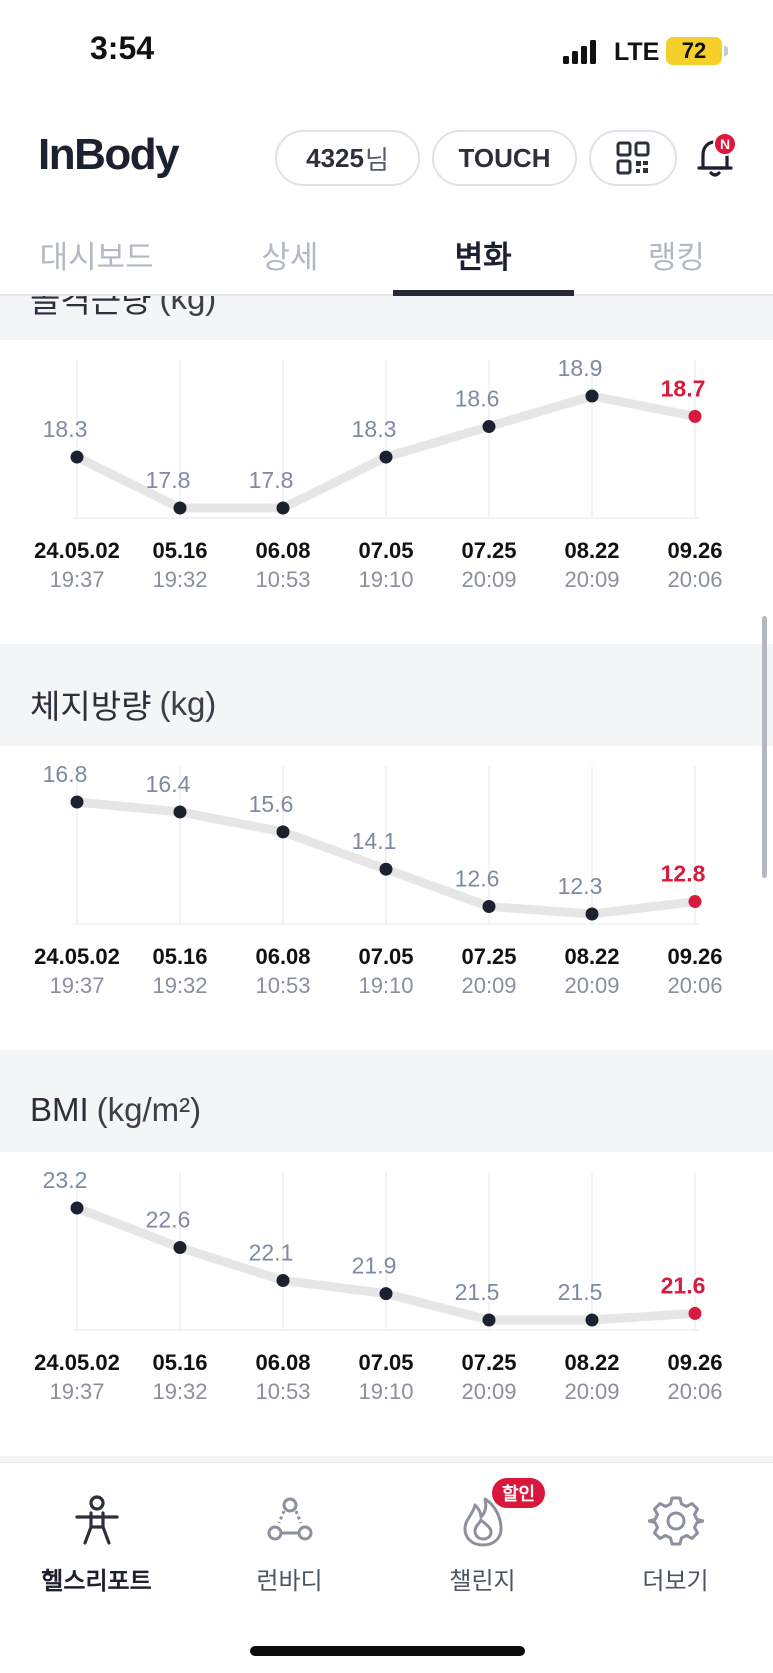  Describe the element at coordinates (179, 956) in the screenshot. I see `date-label: 05.16` at that location.